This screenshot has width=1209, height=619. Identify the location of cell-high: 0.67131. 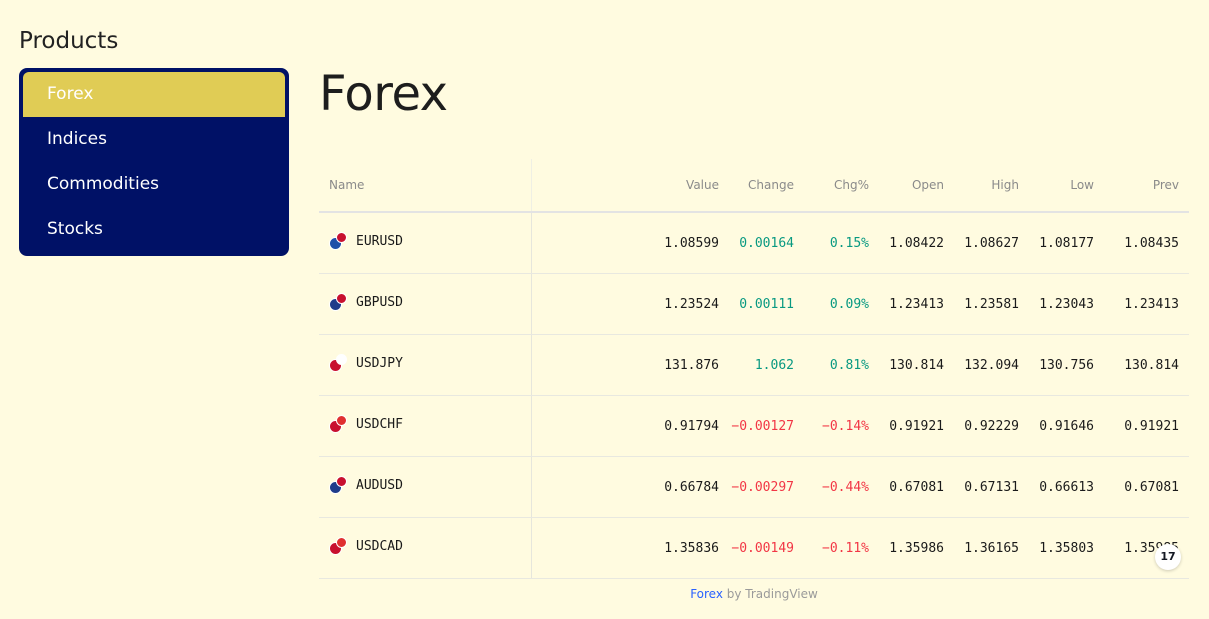
(991, 487).